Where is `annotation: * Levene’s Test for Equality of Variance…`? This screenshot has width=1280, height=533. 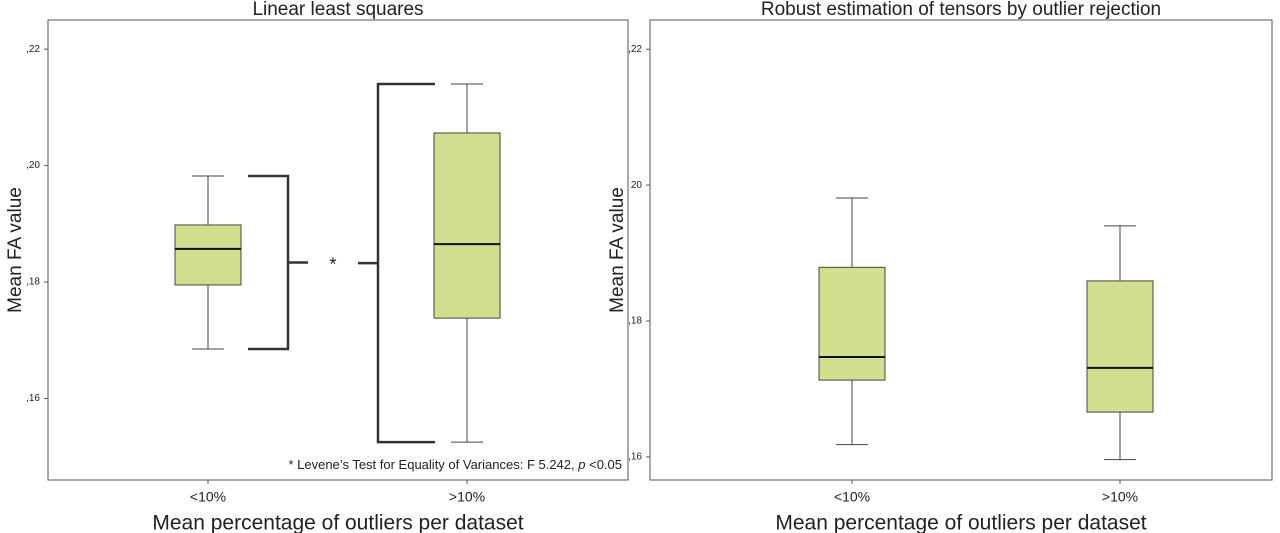 annotation: * Levene’s Test for Equality of Variance… is located at coordinates (455, 464).